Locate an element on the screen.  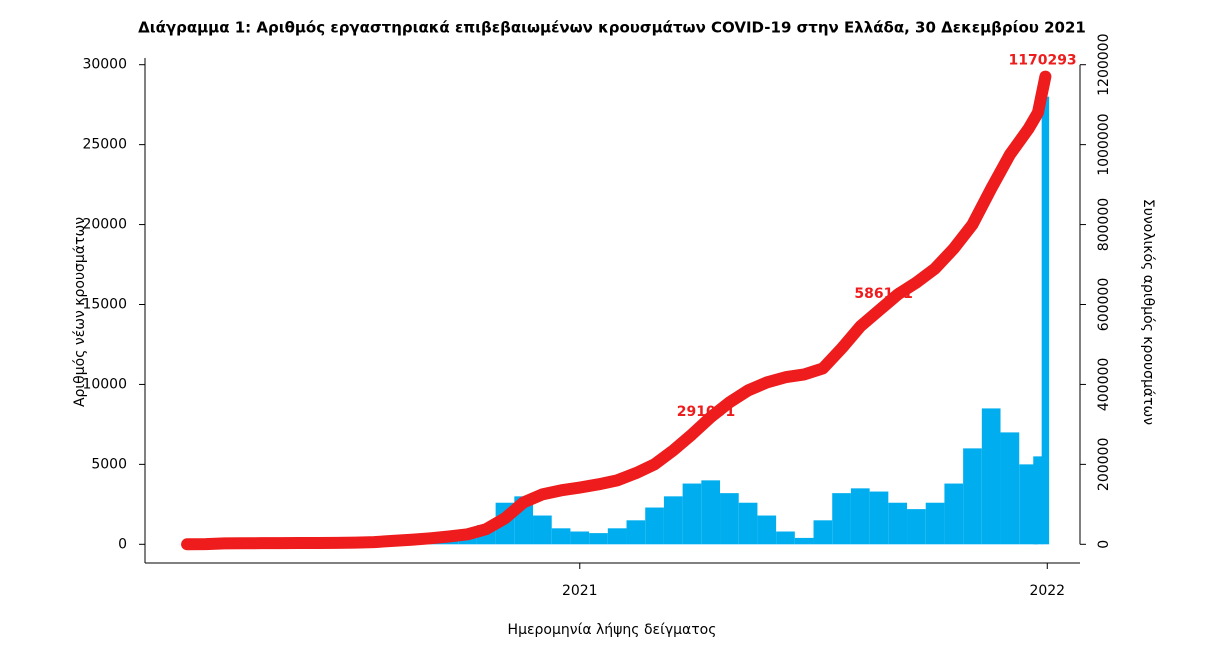
annotation: 291051 is located at coordinates (706, 412).